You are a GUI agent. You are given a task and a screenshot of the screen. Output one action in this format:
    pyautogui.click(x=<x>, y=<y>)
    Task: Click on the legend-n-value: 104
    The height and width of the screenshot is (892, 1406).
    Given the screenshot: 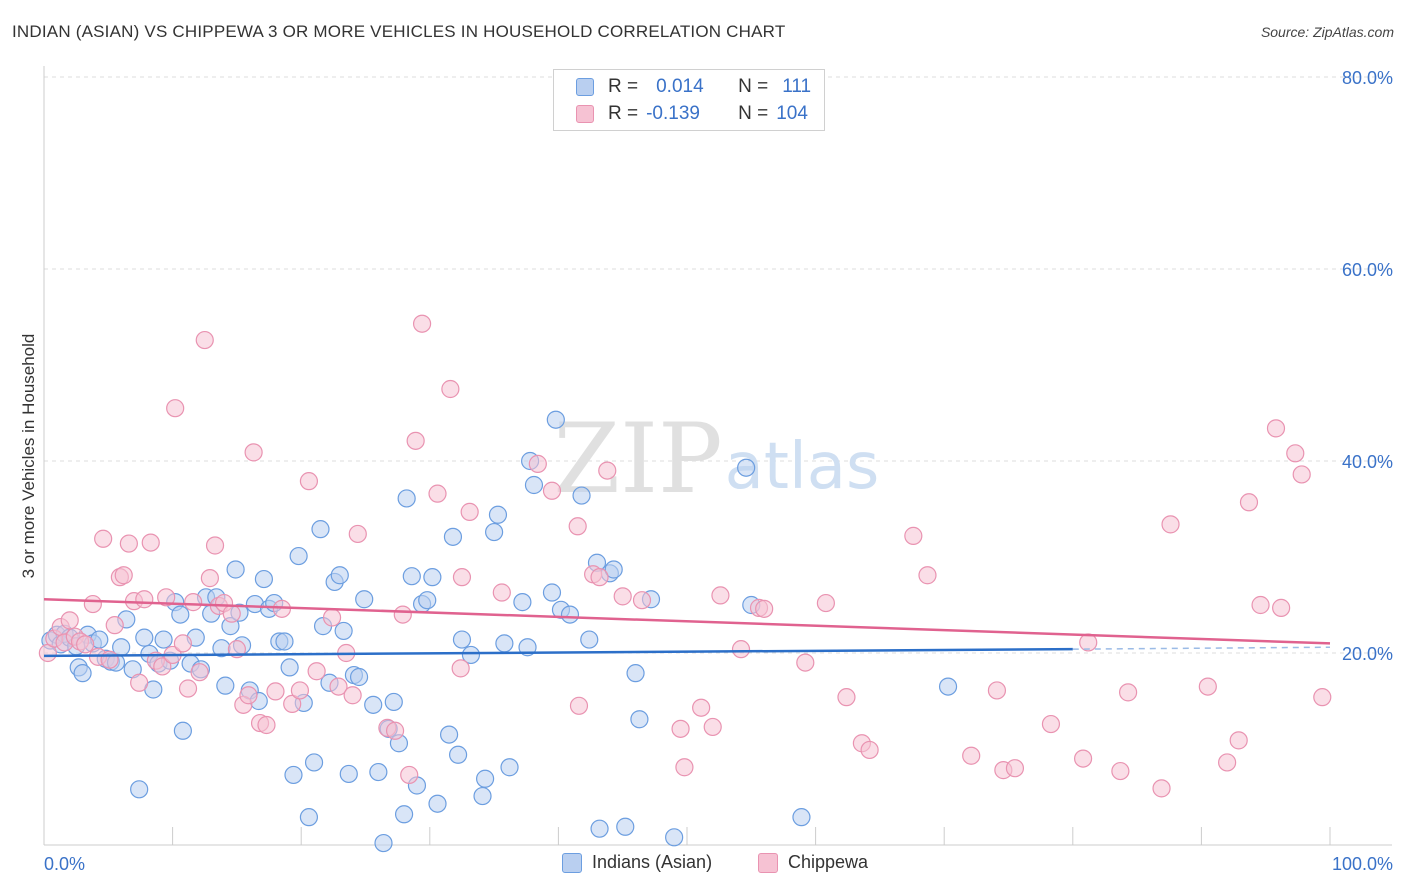 What is the action you would take?
    pyautogui.click(x=792, y=113)
    